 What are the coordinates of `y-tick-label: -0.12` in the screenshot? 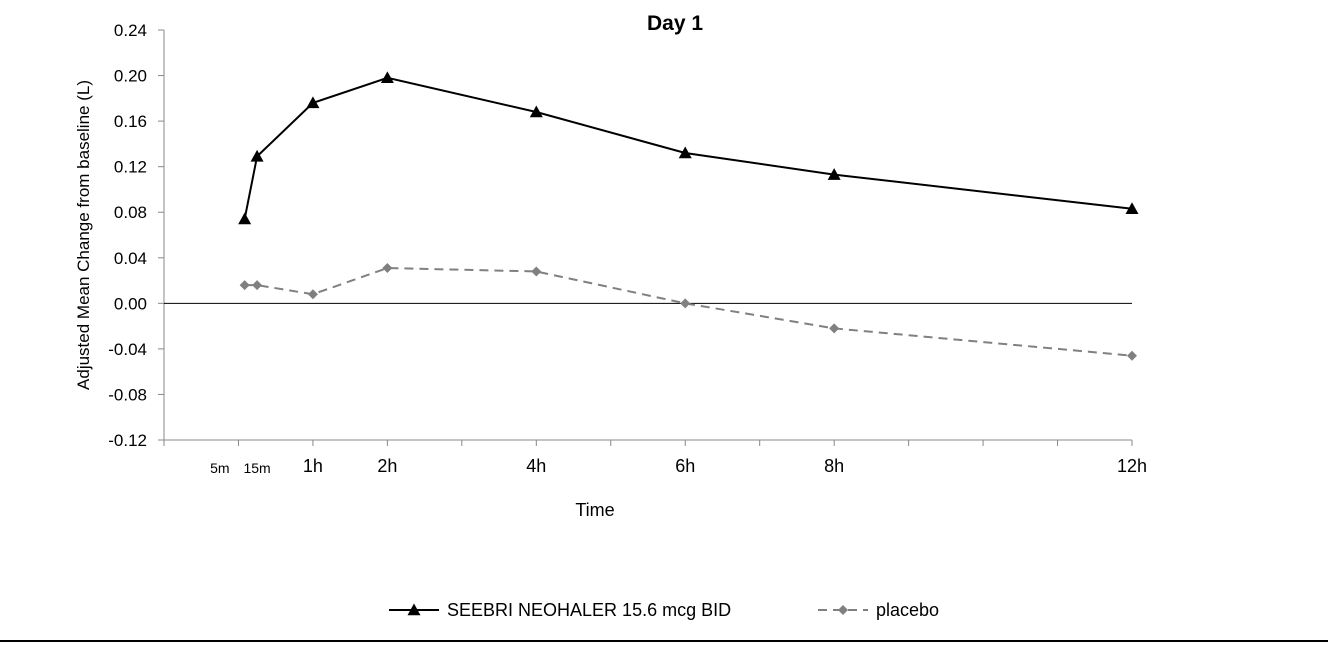 It's located at (127, 440).